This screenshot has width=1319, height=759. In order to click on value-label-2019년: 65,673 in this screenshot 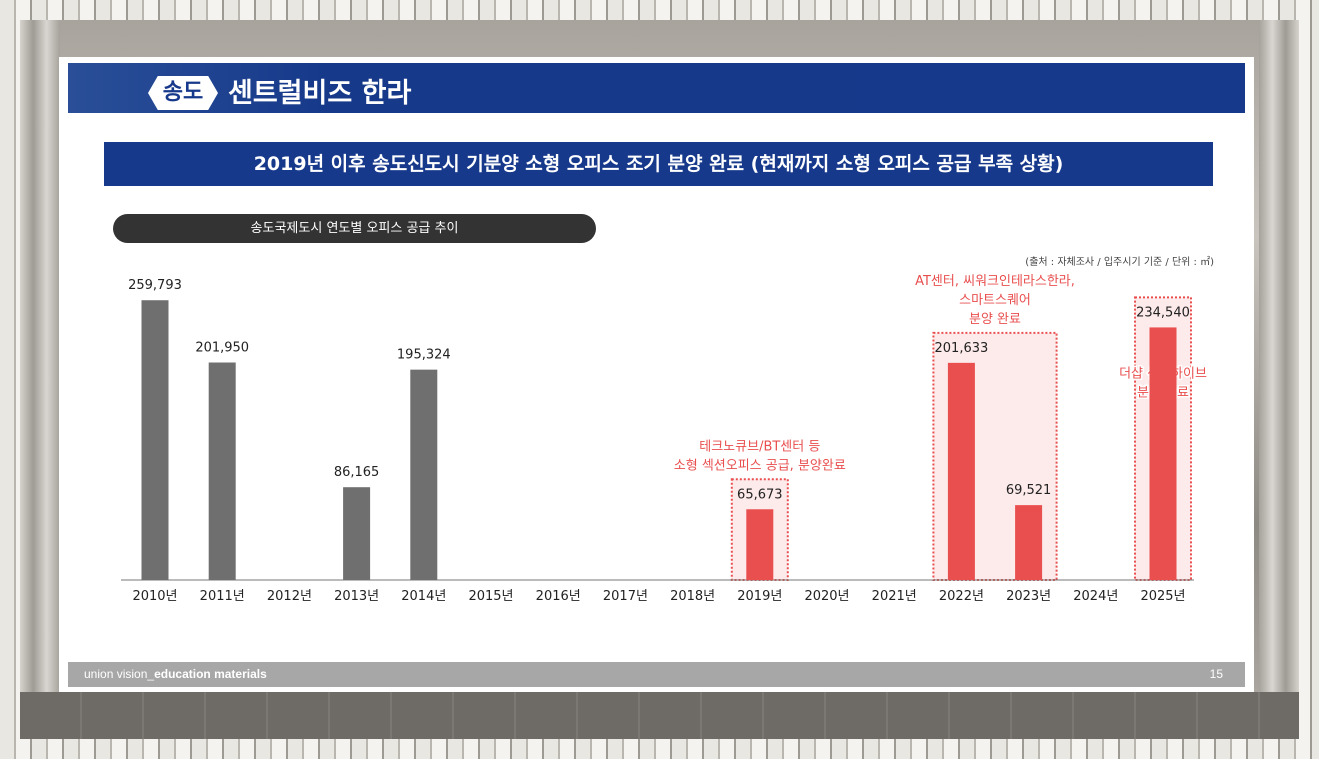, I will do `click(760, 494)`.